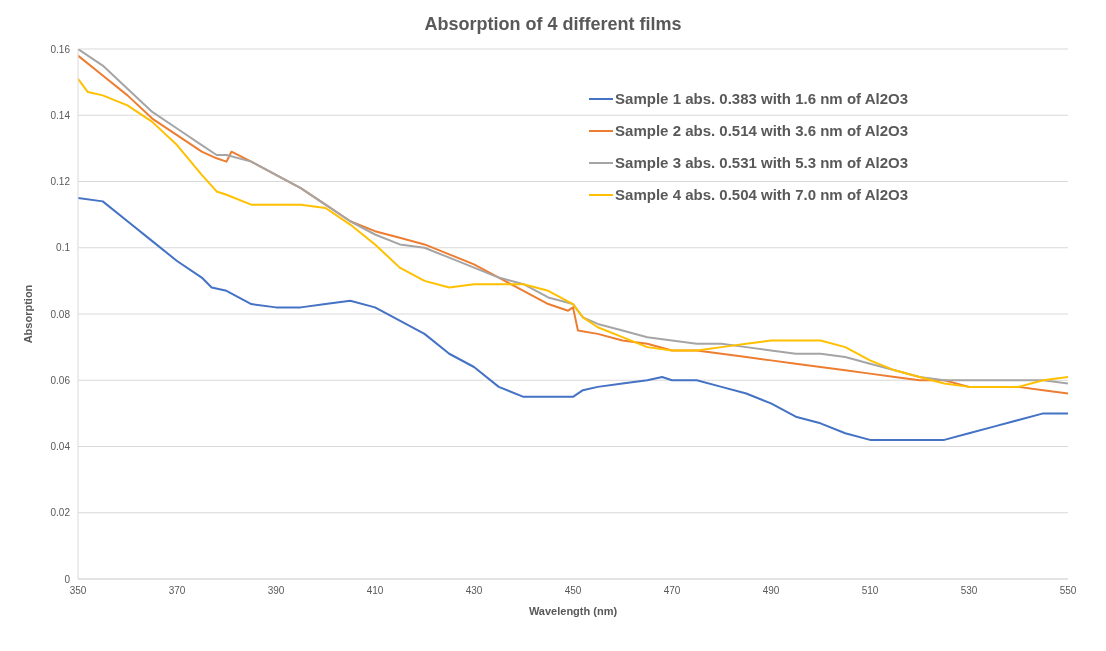 Image resolution: width=1106 pixels, height=651 pixels. Describe the element at coordinates (60, 115) in the screenshot. I see `y-tick-label: 0.14` at that location.